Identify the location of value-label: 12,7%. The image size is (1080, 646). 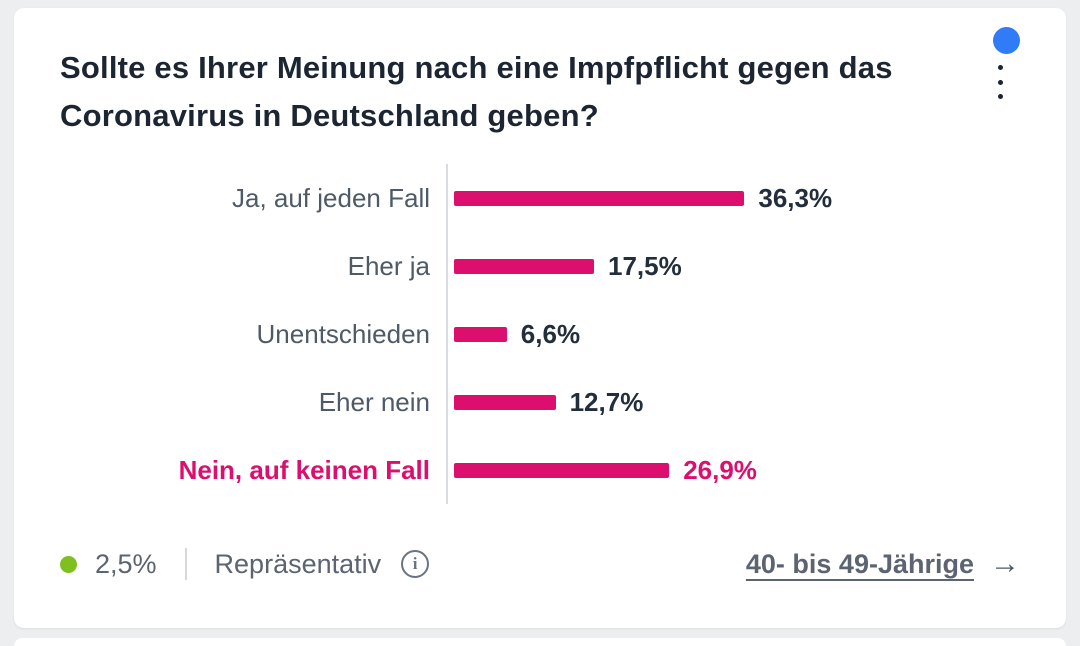
(606, 401).